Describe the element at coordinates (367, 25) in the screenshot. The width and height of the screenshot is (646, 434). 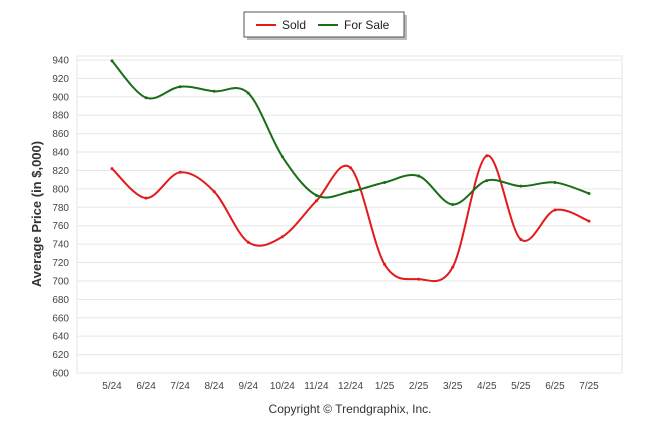
I see `legend-label-for-sale: For Sale` at that location.